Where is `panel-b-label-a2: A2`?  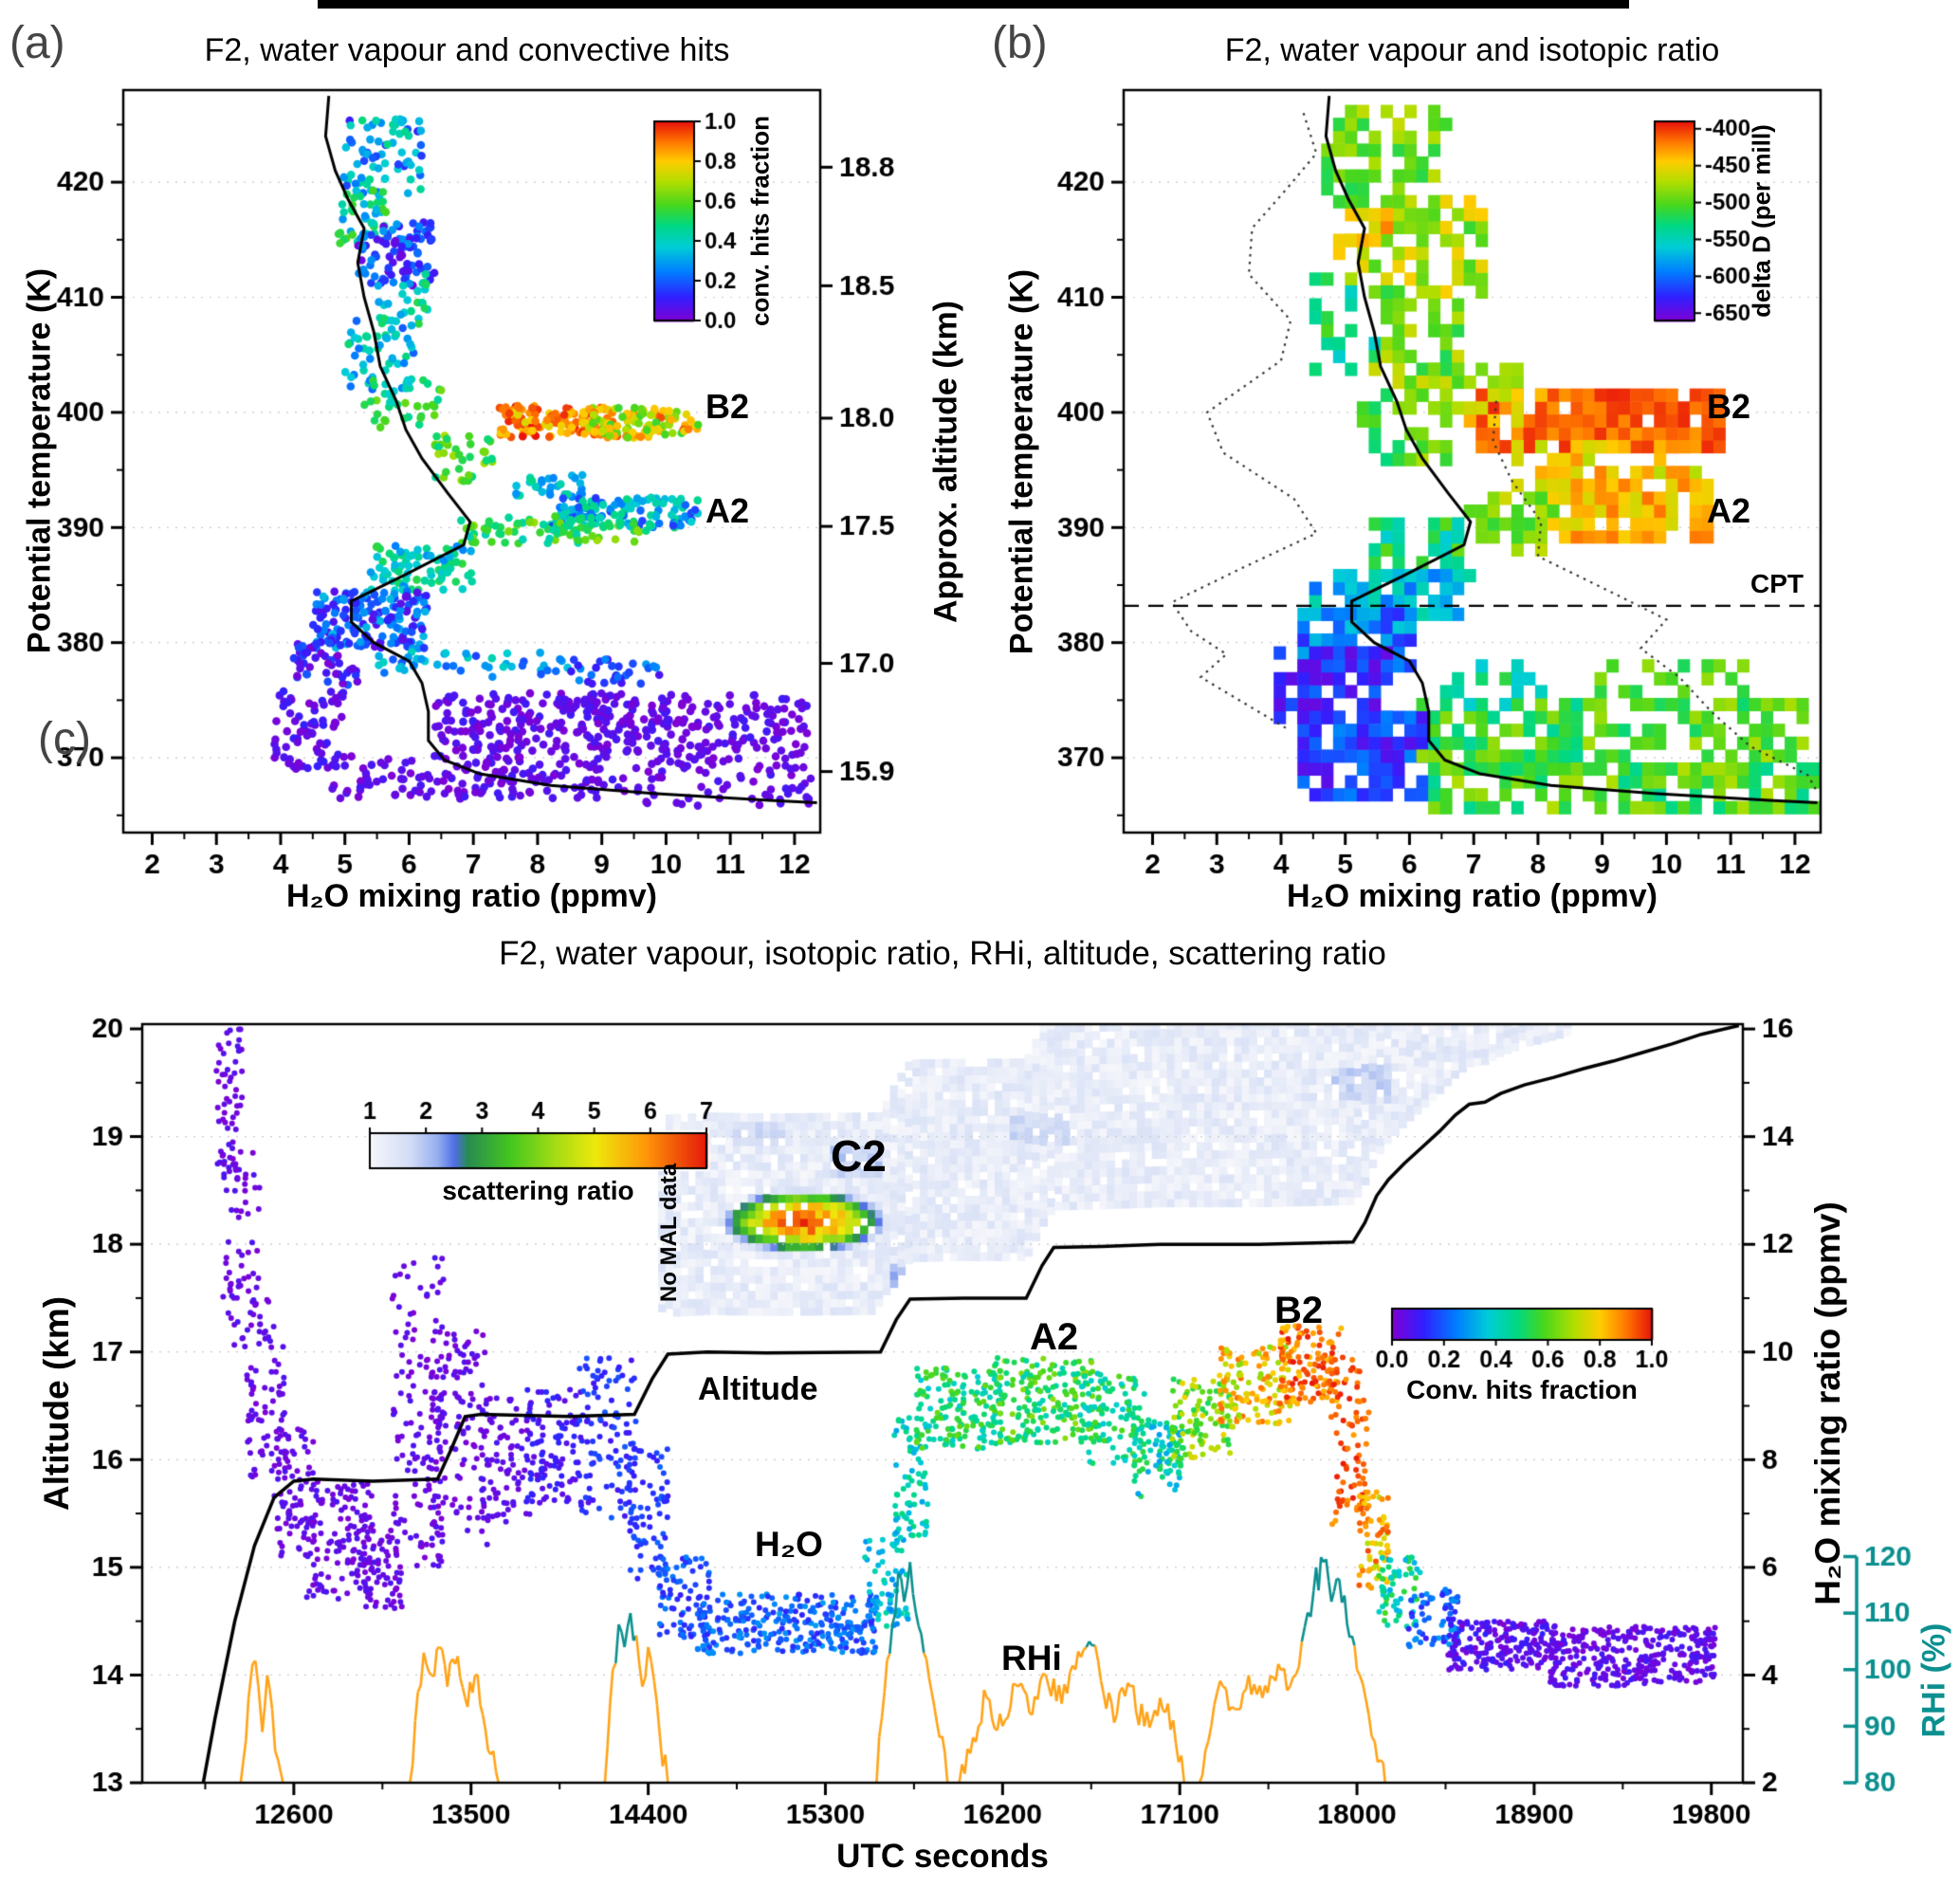
panel-b-label-a2: A2 is located at coordinates (1729, 511).